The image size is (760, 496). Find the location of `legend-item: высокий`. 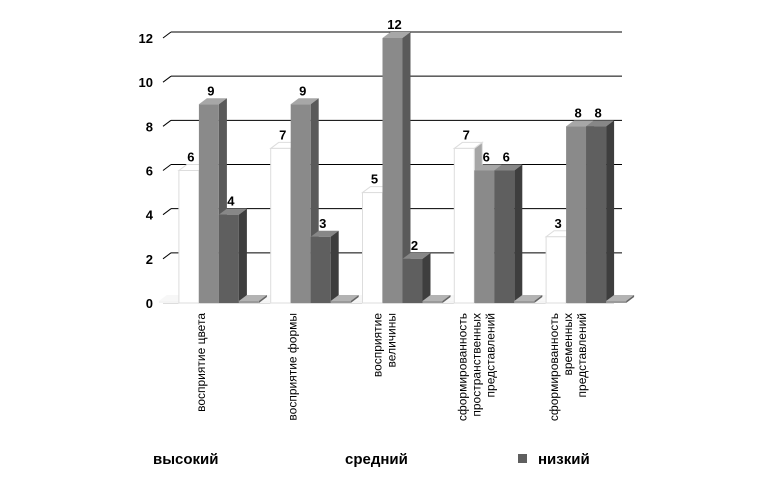

legend-item: высокий is located at coordinates (176, 459).